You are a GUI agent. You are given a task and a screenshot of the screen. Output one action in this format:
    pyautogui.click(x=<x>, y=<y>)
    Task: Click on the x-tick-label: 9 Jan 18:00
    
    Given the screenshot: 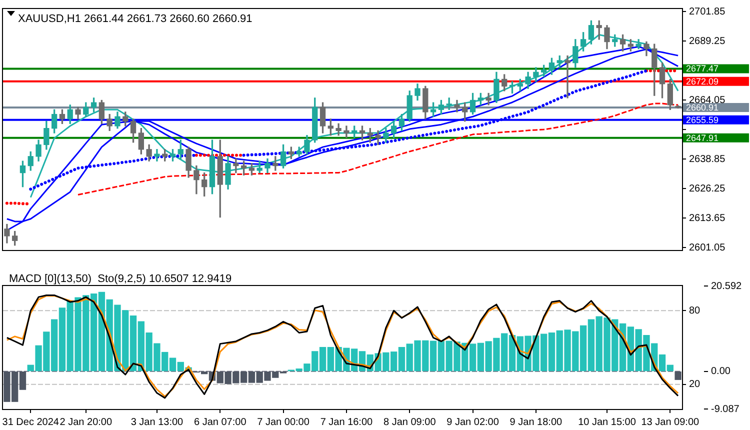 What is the action you would take?
    pyautogui.click(x=536, y=422)
    